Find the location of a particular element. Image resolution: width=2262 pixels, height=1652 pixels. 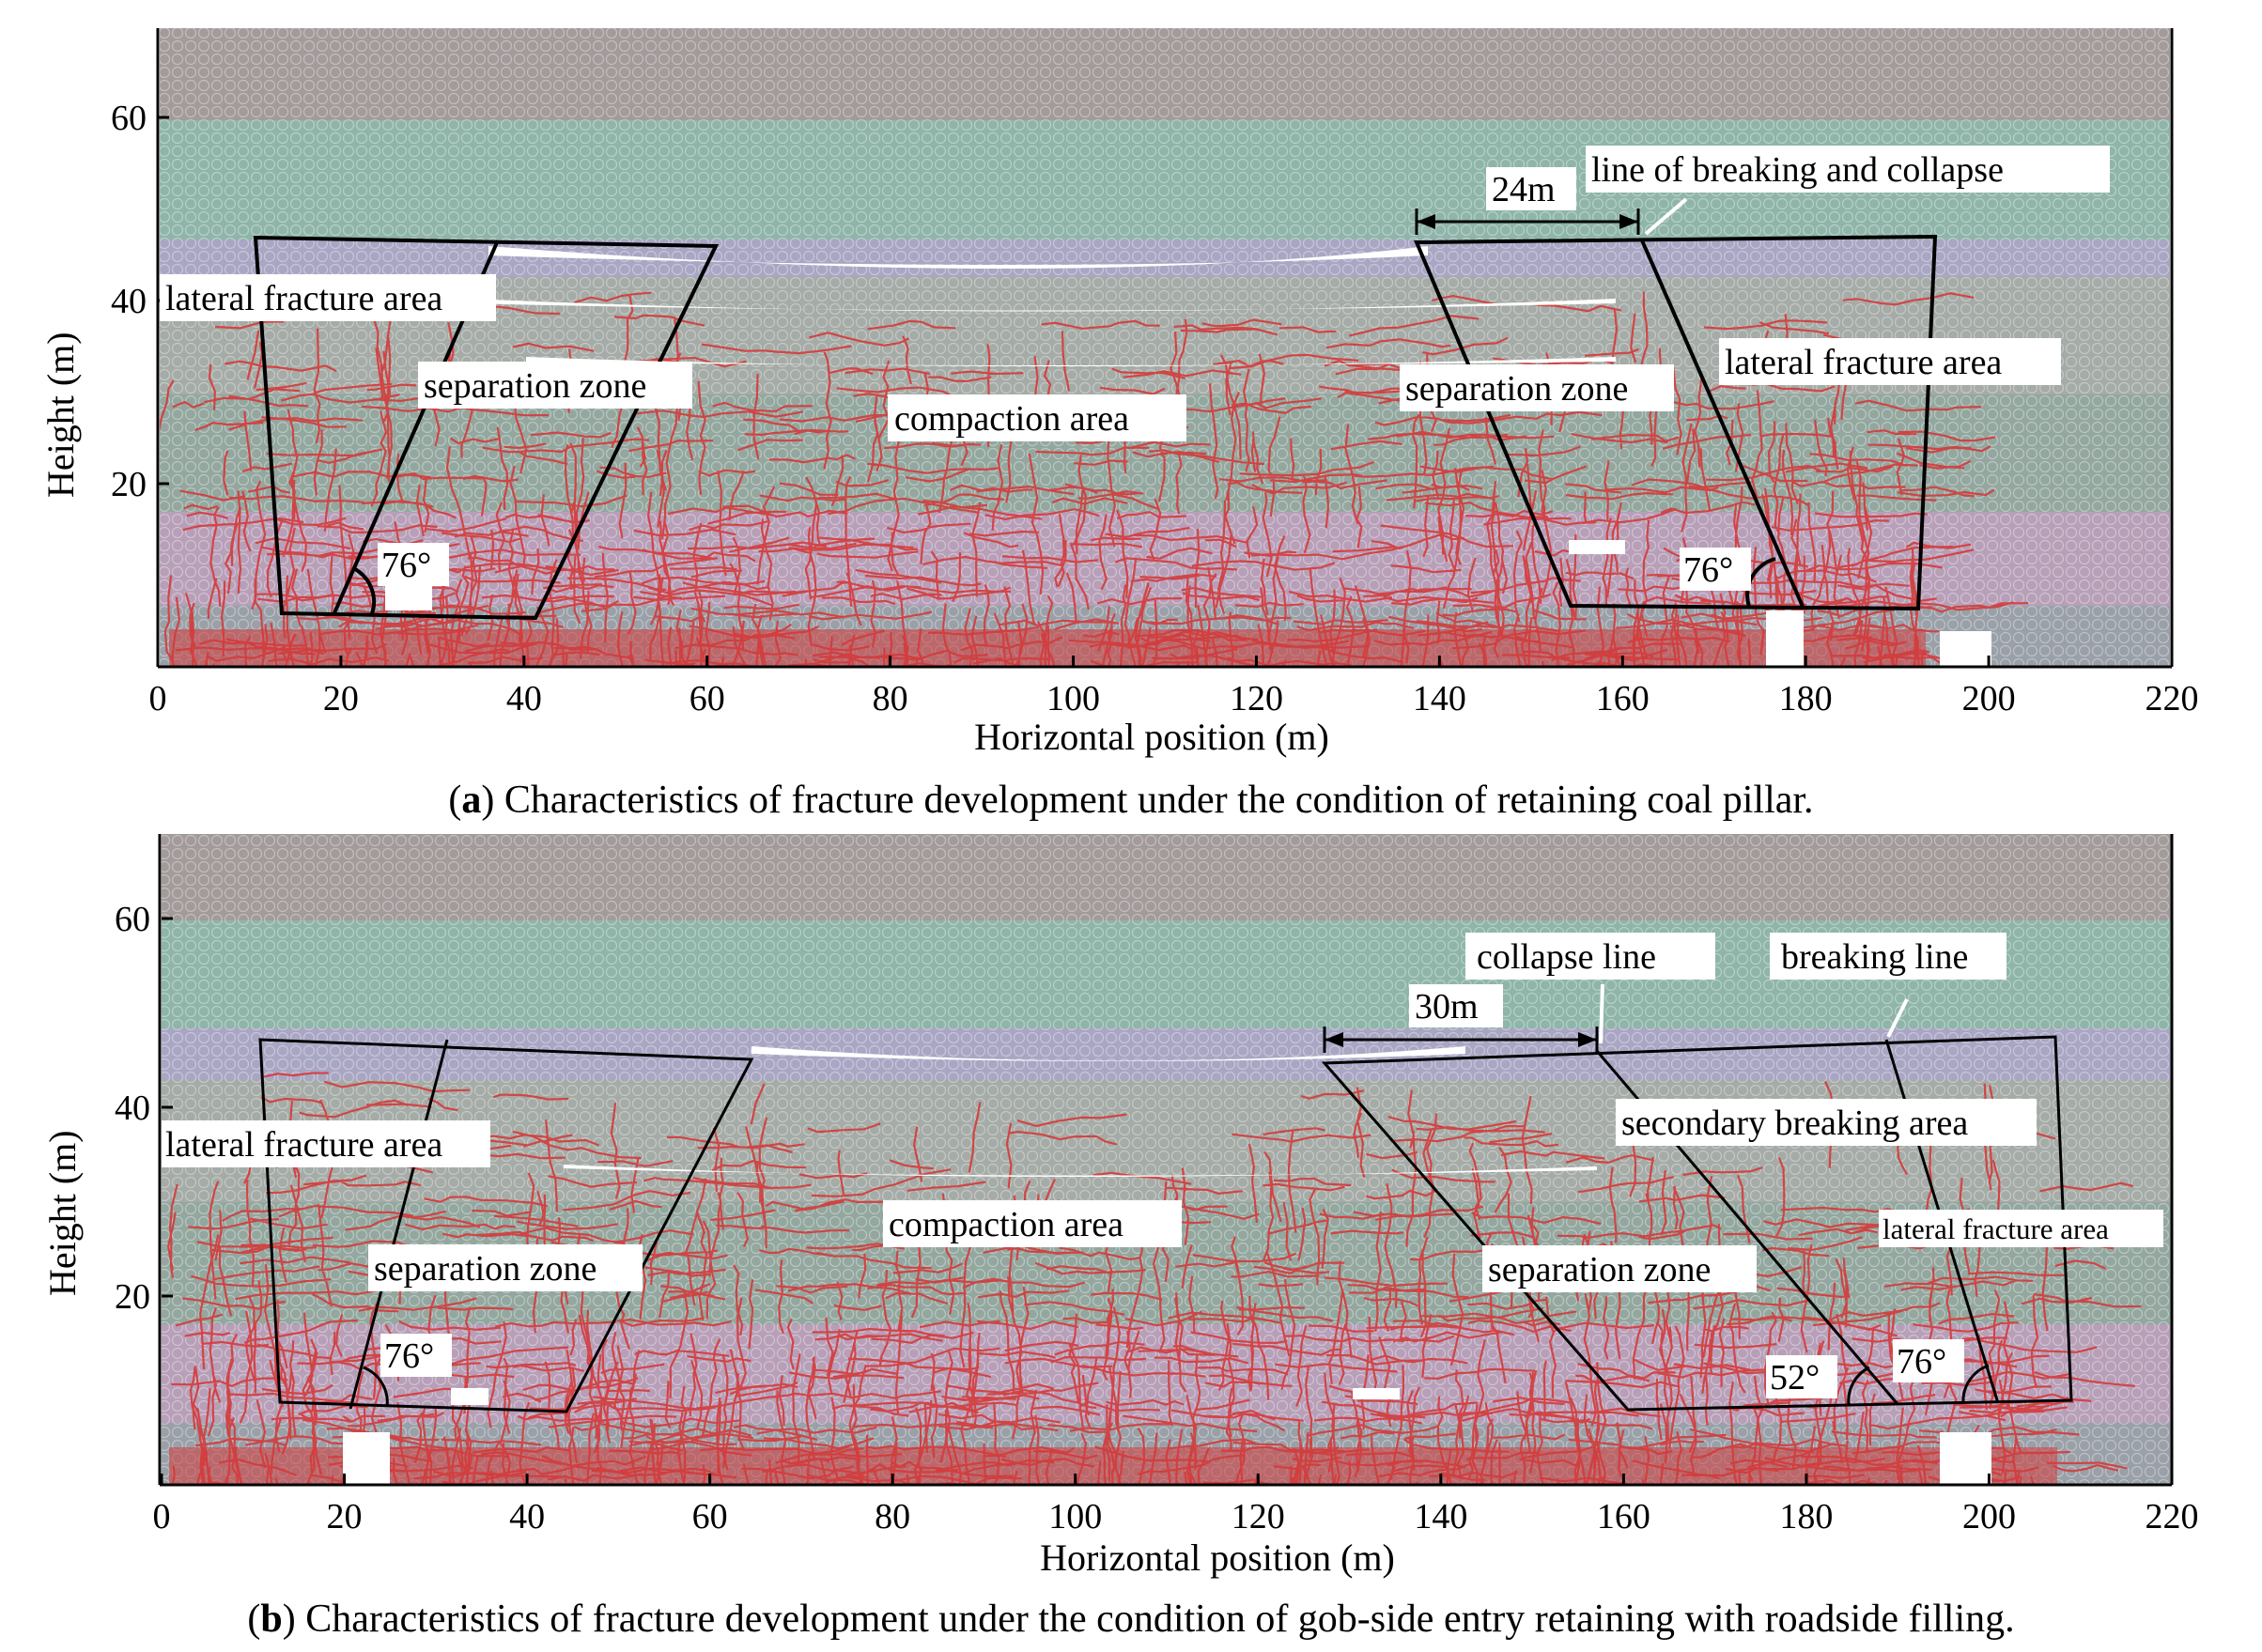

void-left-corner is located at coordinates (366, 1458).